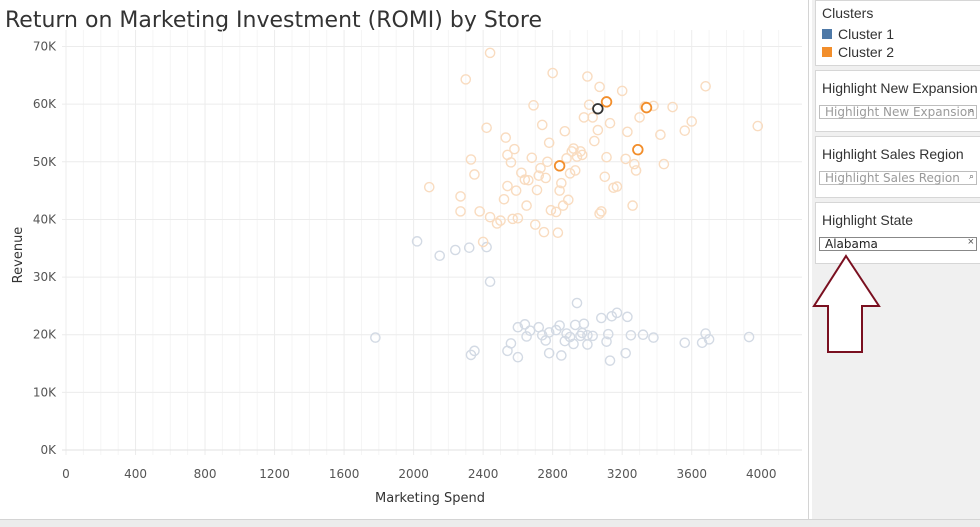 The image size is (980, 527). I want to click on highlighted-points, so click(603, 134).